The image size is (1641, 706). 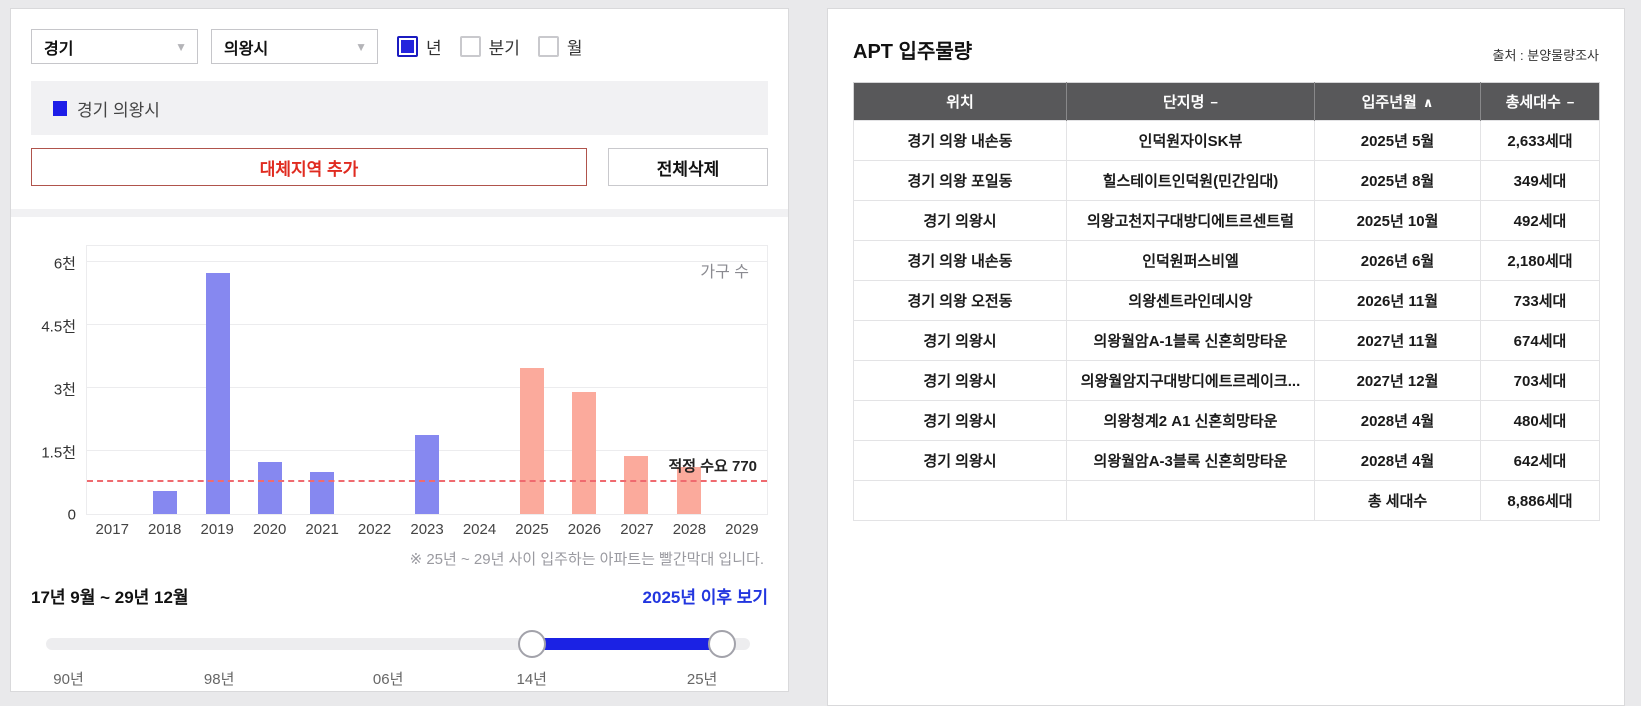 What do you see at coordinates (58, 453) in the screenshot?
I see `y-axis-tick-label: 1.5천` at bounding box center [58, 453].